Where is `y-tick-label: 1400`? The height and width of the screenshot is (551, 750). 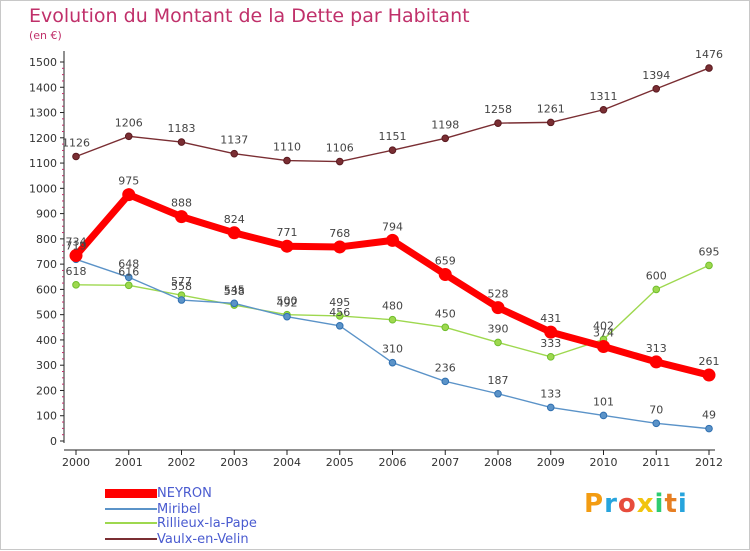 y-tick-label: 1400 is located at coordinates (43, 87).